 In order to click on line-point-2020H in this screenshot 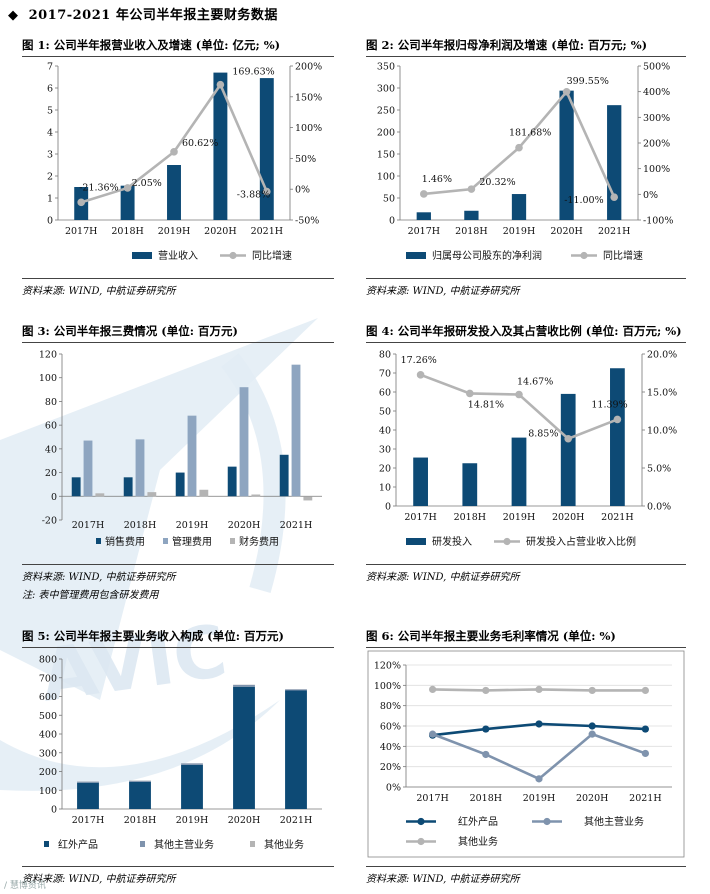, I will do `click(566, 91)`.